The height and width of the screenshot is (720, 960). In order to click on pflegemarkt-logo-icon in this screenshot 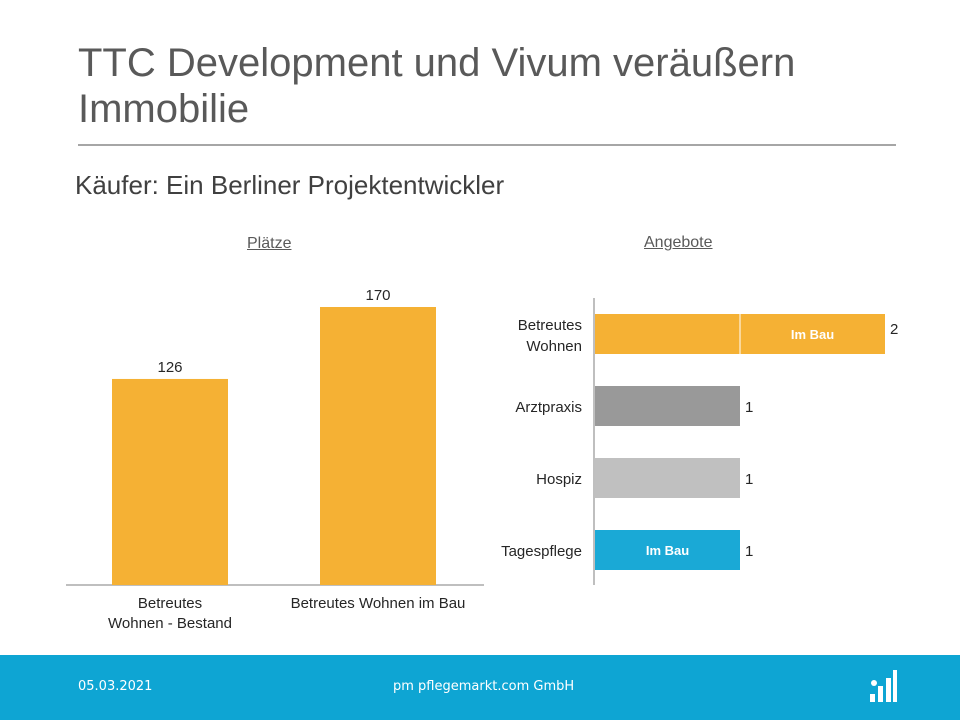, I will do `click(883, 686)`.